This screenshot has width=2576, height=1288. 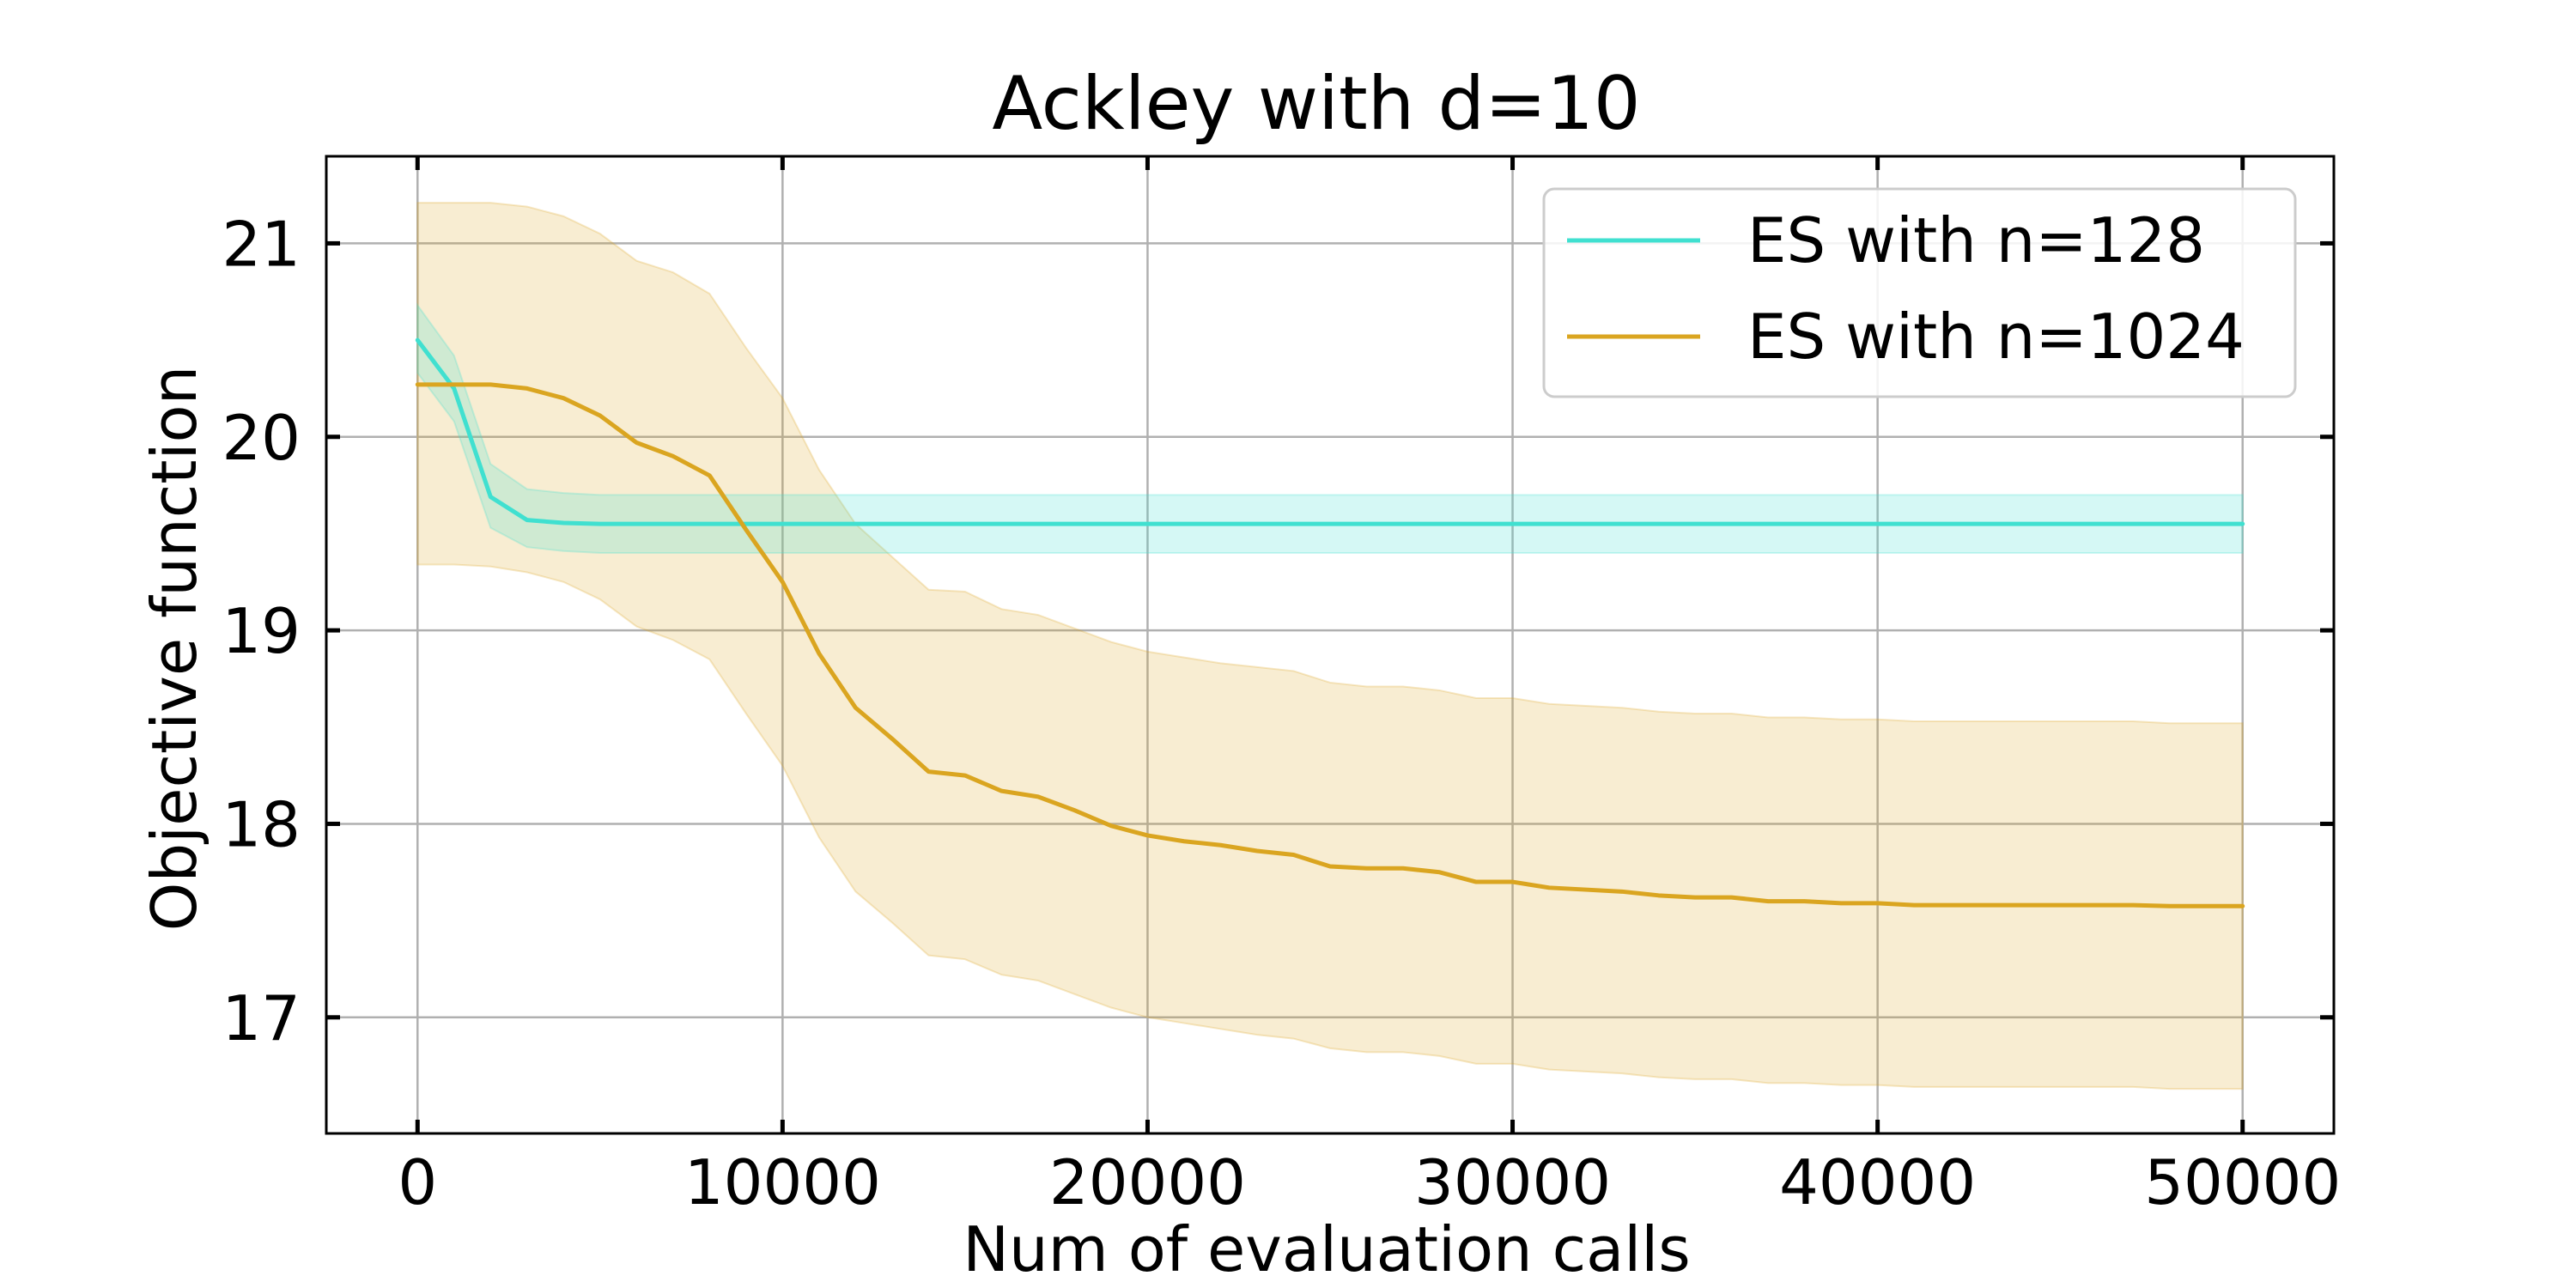 I want to click on x-tick-label: 0, so click(x=418, y=1182).